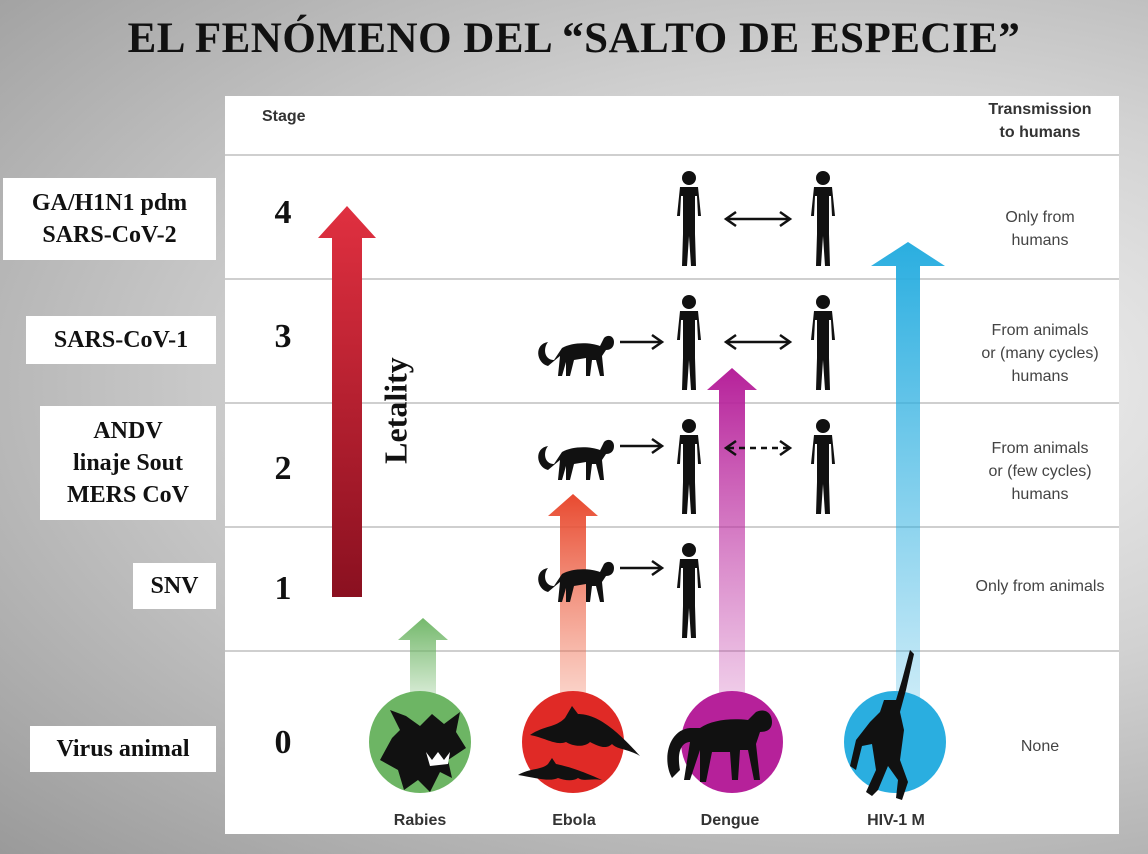 Image resolution: width=1148 pixels, height=854 pixels. What do you see at coordinates (109, 203) in the screenshot?
I see `virus-name: GA/H1N1 pdm` at bounding box center [109, 203].